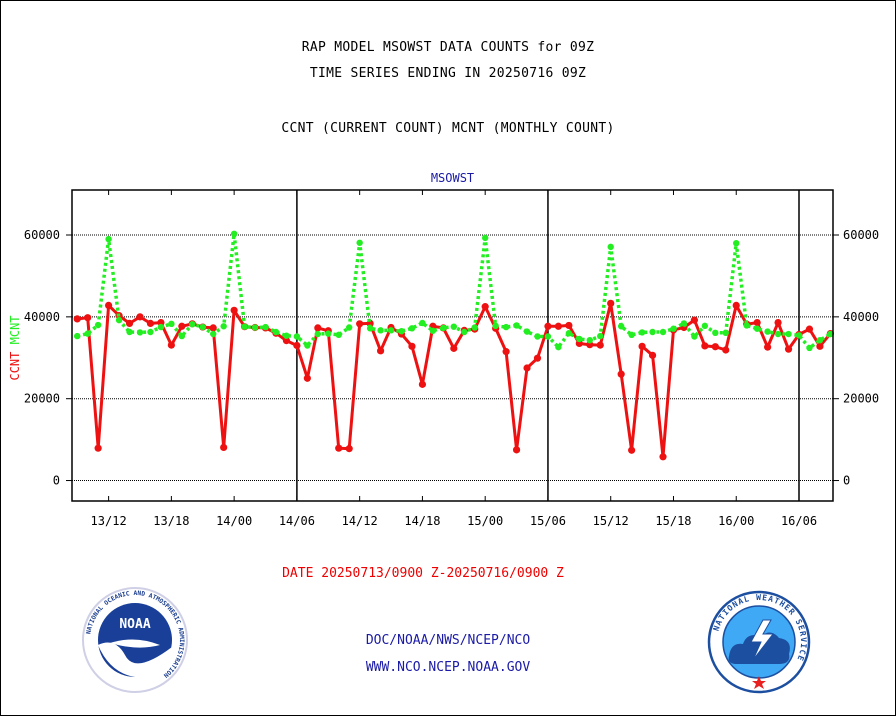 The image size is (896, 716). I want to click on noaa-logo-text: NOAA, so click(134, 624).